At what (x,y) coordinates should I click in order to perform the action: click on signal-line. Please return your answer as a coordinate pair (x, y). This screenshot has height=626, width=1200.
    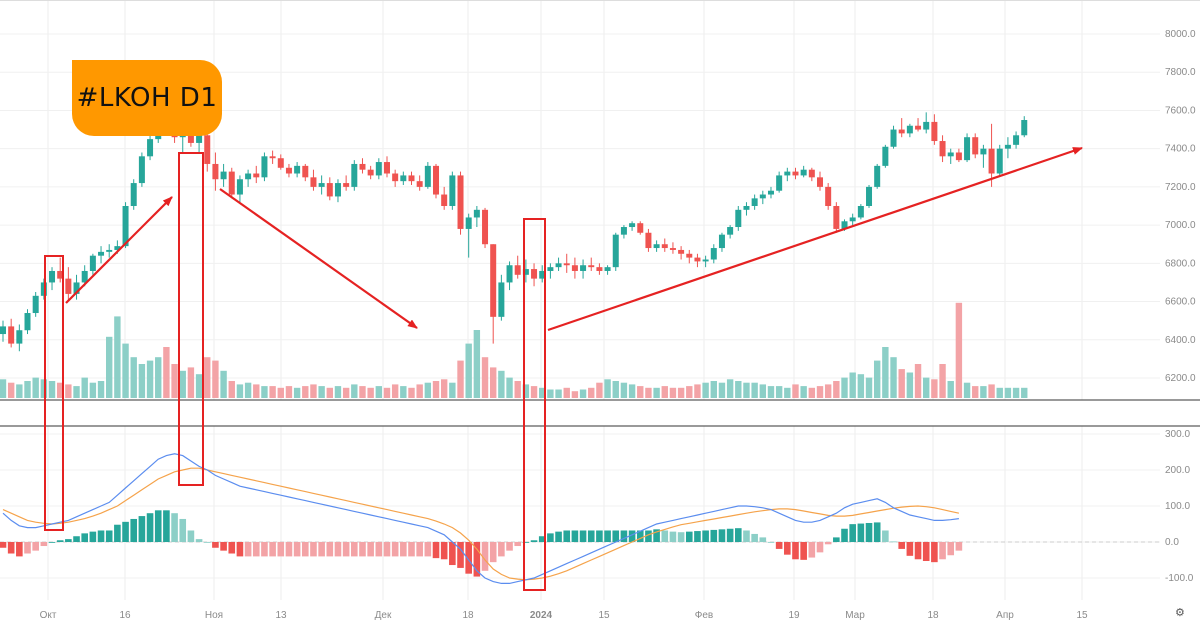
    Looking at the image, I should click on (481, 524).